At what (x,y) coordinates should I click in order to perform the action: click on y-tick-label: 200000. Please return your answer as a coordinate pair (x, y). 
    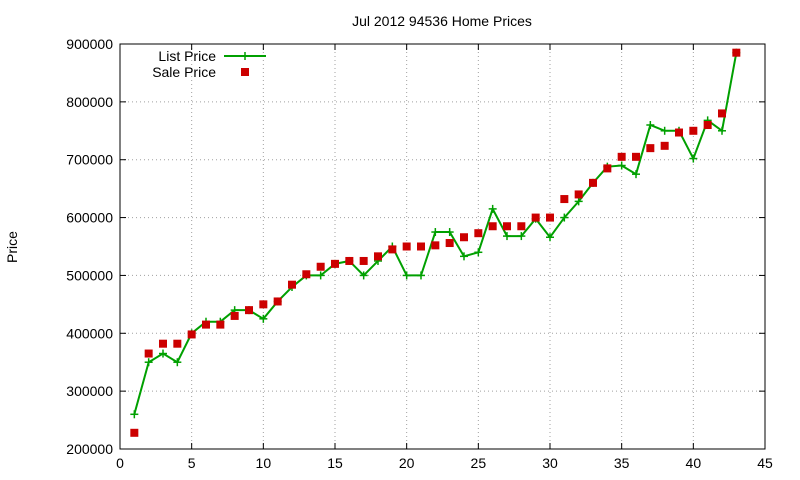
    Looking at the image, I should click on (89, 449).